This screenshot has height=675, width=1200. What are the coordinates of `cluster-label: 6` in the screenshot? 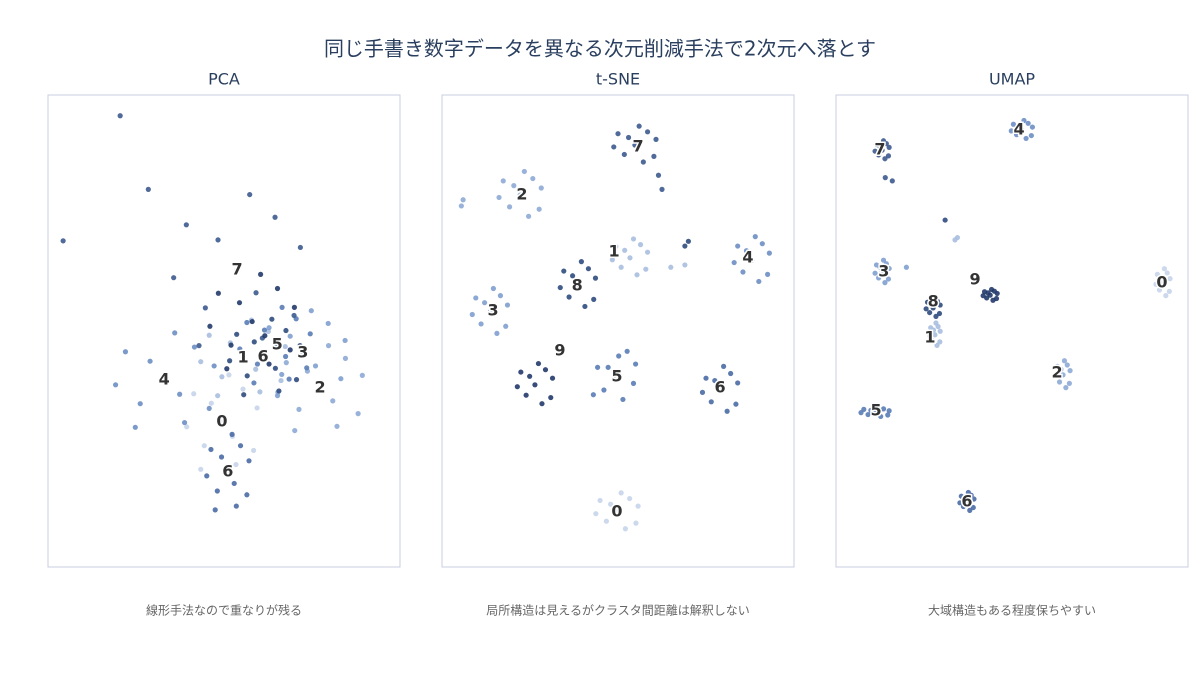 It's located at (720, 387).